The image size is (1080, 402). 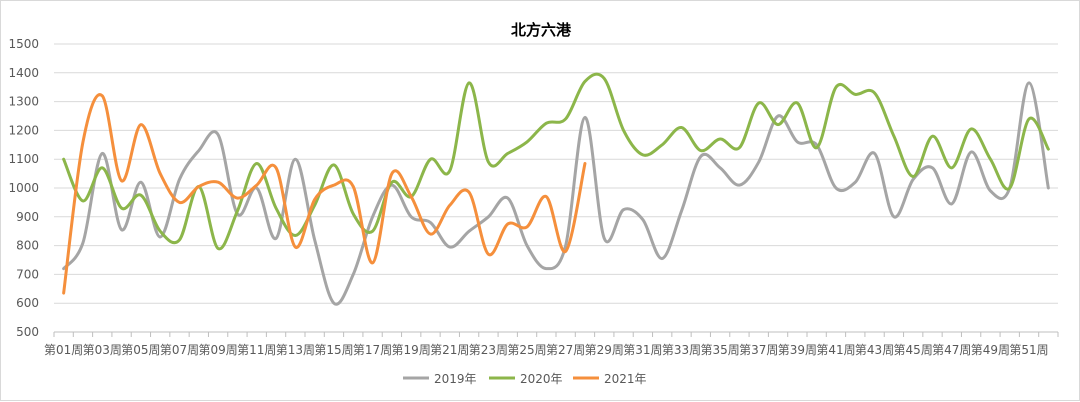 I want to click on x-tick-label: 第17周, so click(x=372, y=350).